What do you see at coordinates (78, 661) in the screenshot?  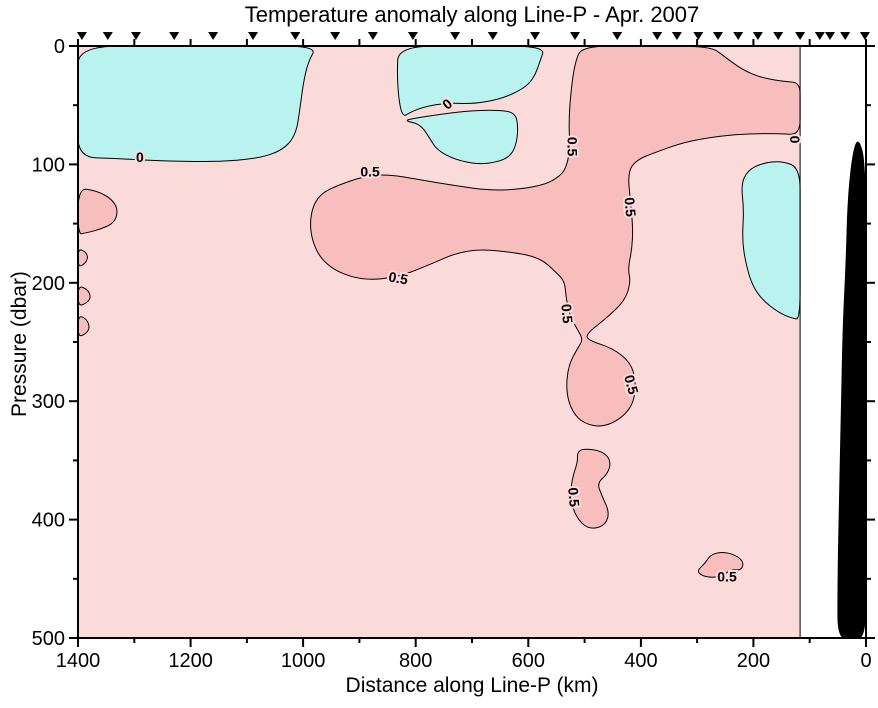 I see `x-axis-tick-label: 1400` at bounding box center [78, 661].